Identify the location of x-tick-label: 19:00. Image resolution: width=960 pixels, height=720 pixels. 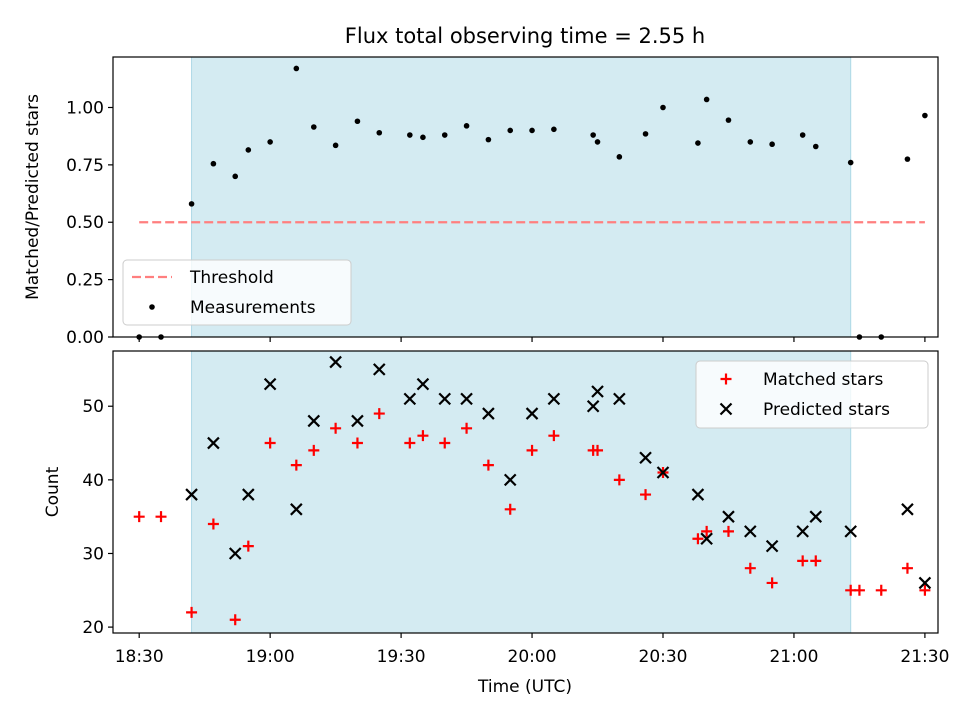
(270, 657).